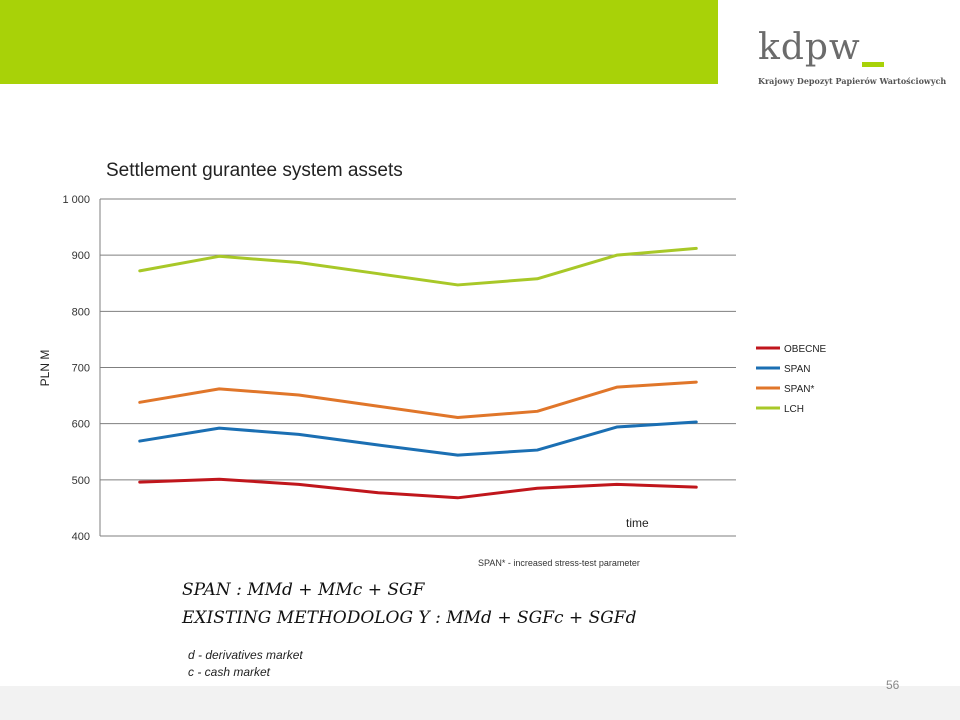 The height and width of the screenshot is (720, 960). I want to click on x-axis-label: time, so click(637, 523).